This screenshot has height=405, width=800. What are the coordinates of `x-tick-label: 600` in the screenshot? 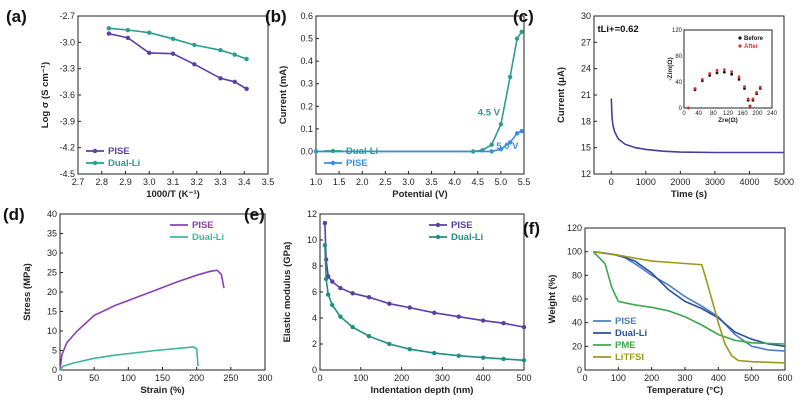 It's located at (784, 378).